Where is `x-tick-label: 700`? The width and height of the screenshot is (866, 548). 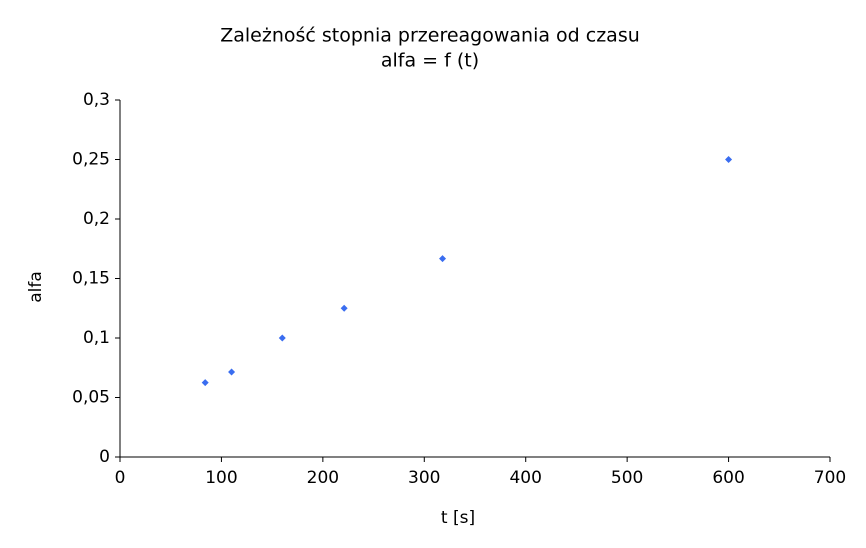 x-tick-label: 700 is located at coordinates (830, 478).